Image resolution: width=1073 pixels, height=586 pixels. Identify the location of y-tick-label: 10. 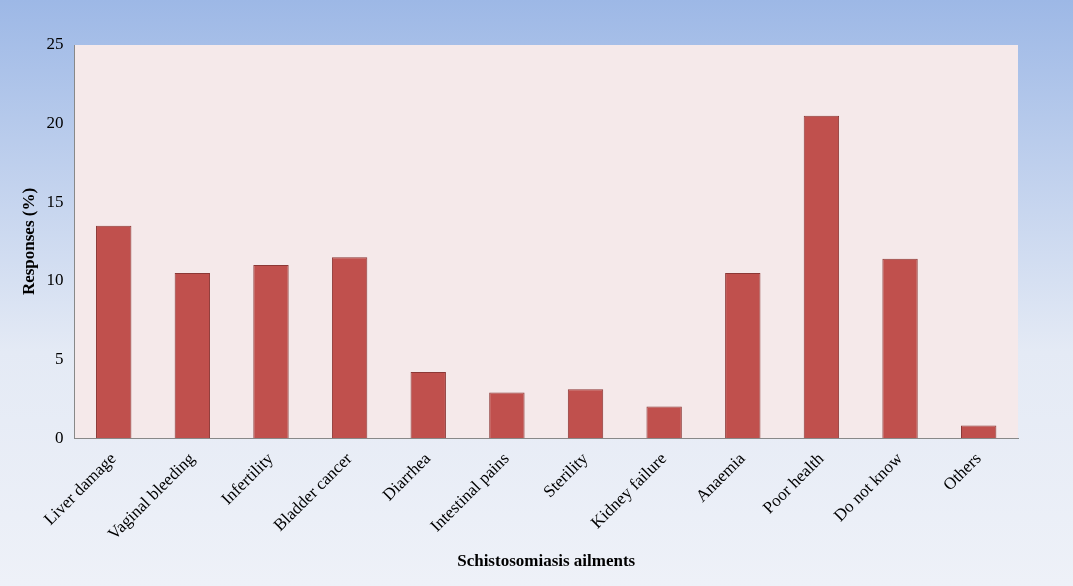
(55, 280).